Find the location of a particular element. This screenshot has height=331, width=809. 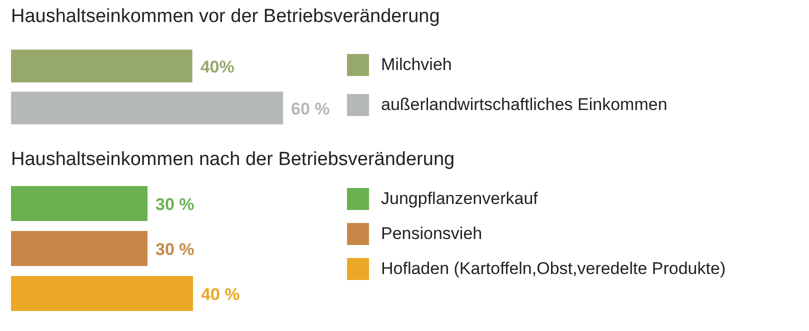

legend-label: außerlandwirtschaftliches Einkommen is located at coordinates (524, 105).